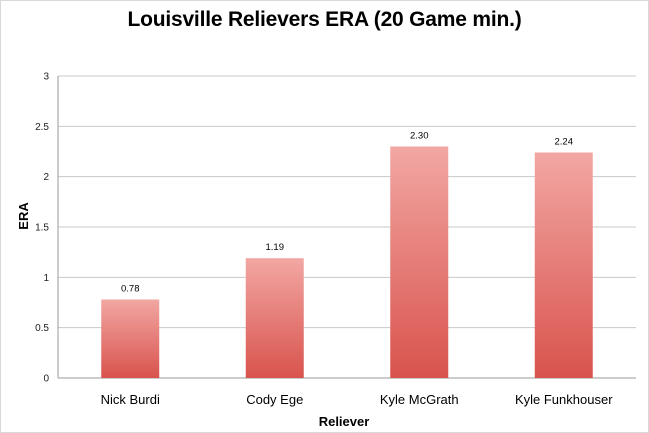 The width and height of the screenshot is (649, 433). What do you see at coordinates (324, 19) in the screenshot?
I see `chart-title: Louisville Relievers ERA (20 Game min.)` at bounding box center [324, 19].